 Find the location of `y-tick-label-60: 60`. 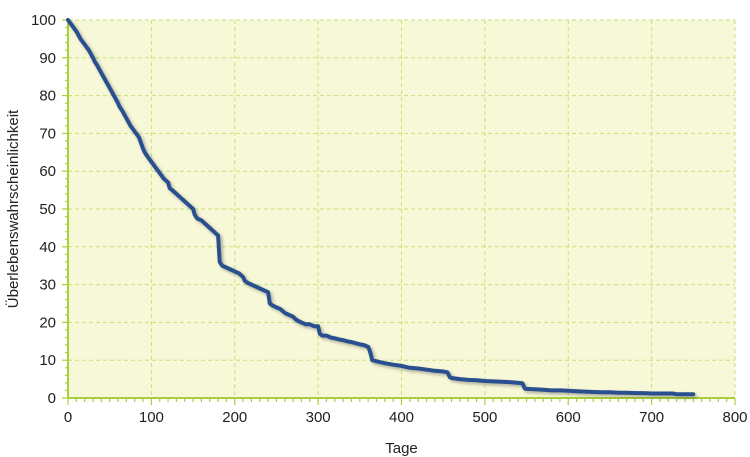

y-tick-label-60: 60 is located at coordinates (47, 171).